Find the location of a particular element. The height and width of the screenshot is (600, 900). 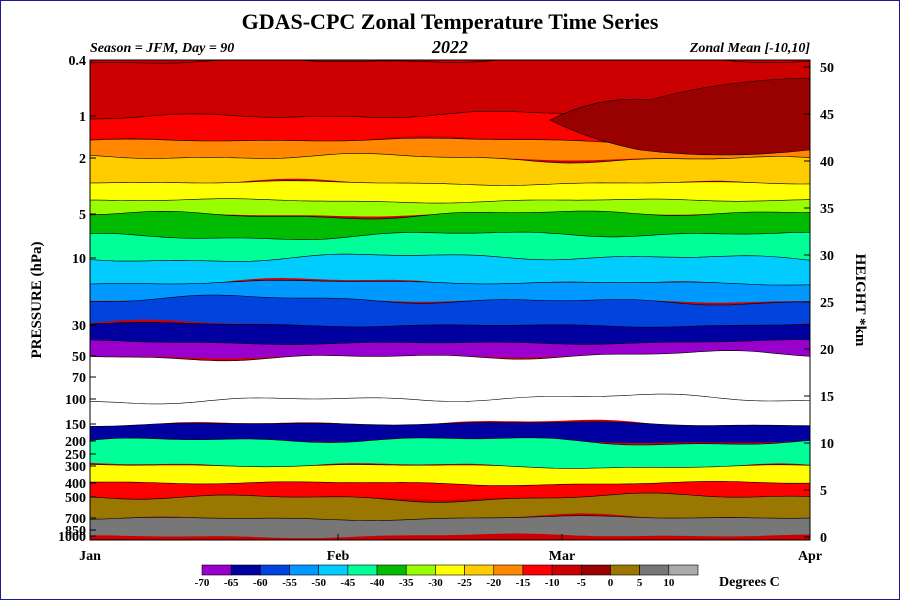

pressure-tick-label: 50 is located at coordinates (79, 357).